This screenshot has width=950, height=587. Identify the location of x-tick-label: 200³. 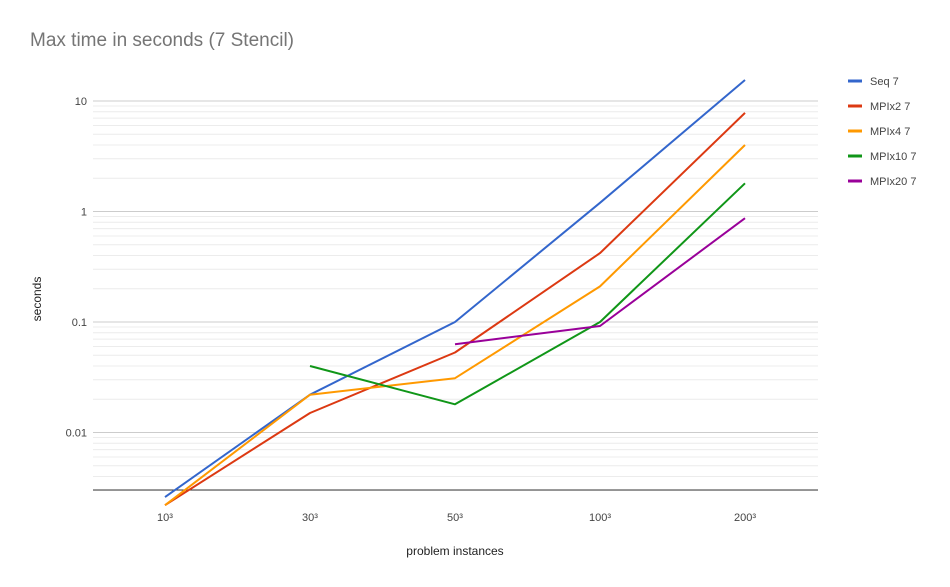
(745, 518).